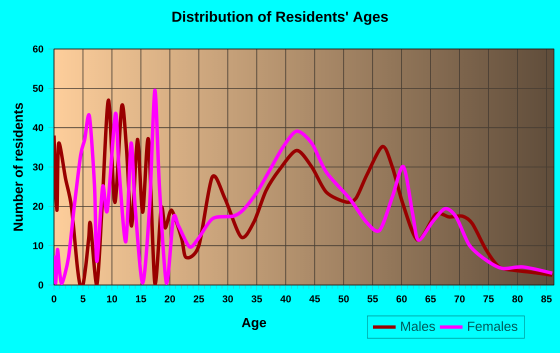 Image resolution: width=560 pixels, height=353 pixels. What do you see at coordinates (38, 167) in the screenshot?
I see `y-tick-label: 30` at bounding box center [38, 167].